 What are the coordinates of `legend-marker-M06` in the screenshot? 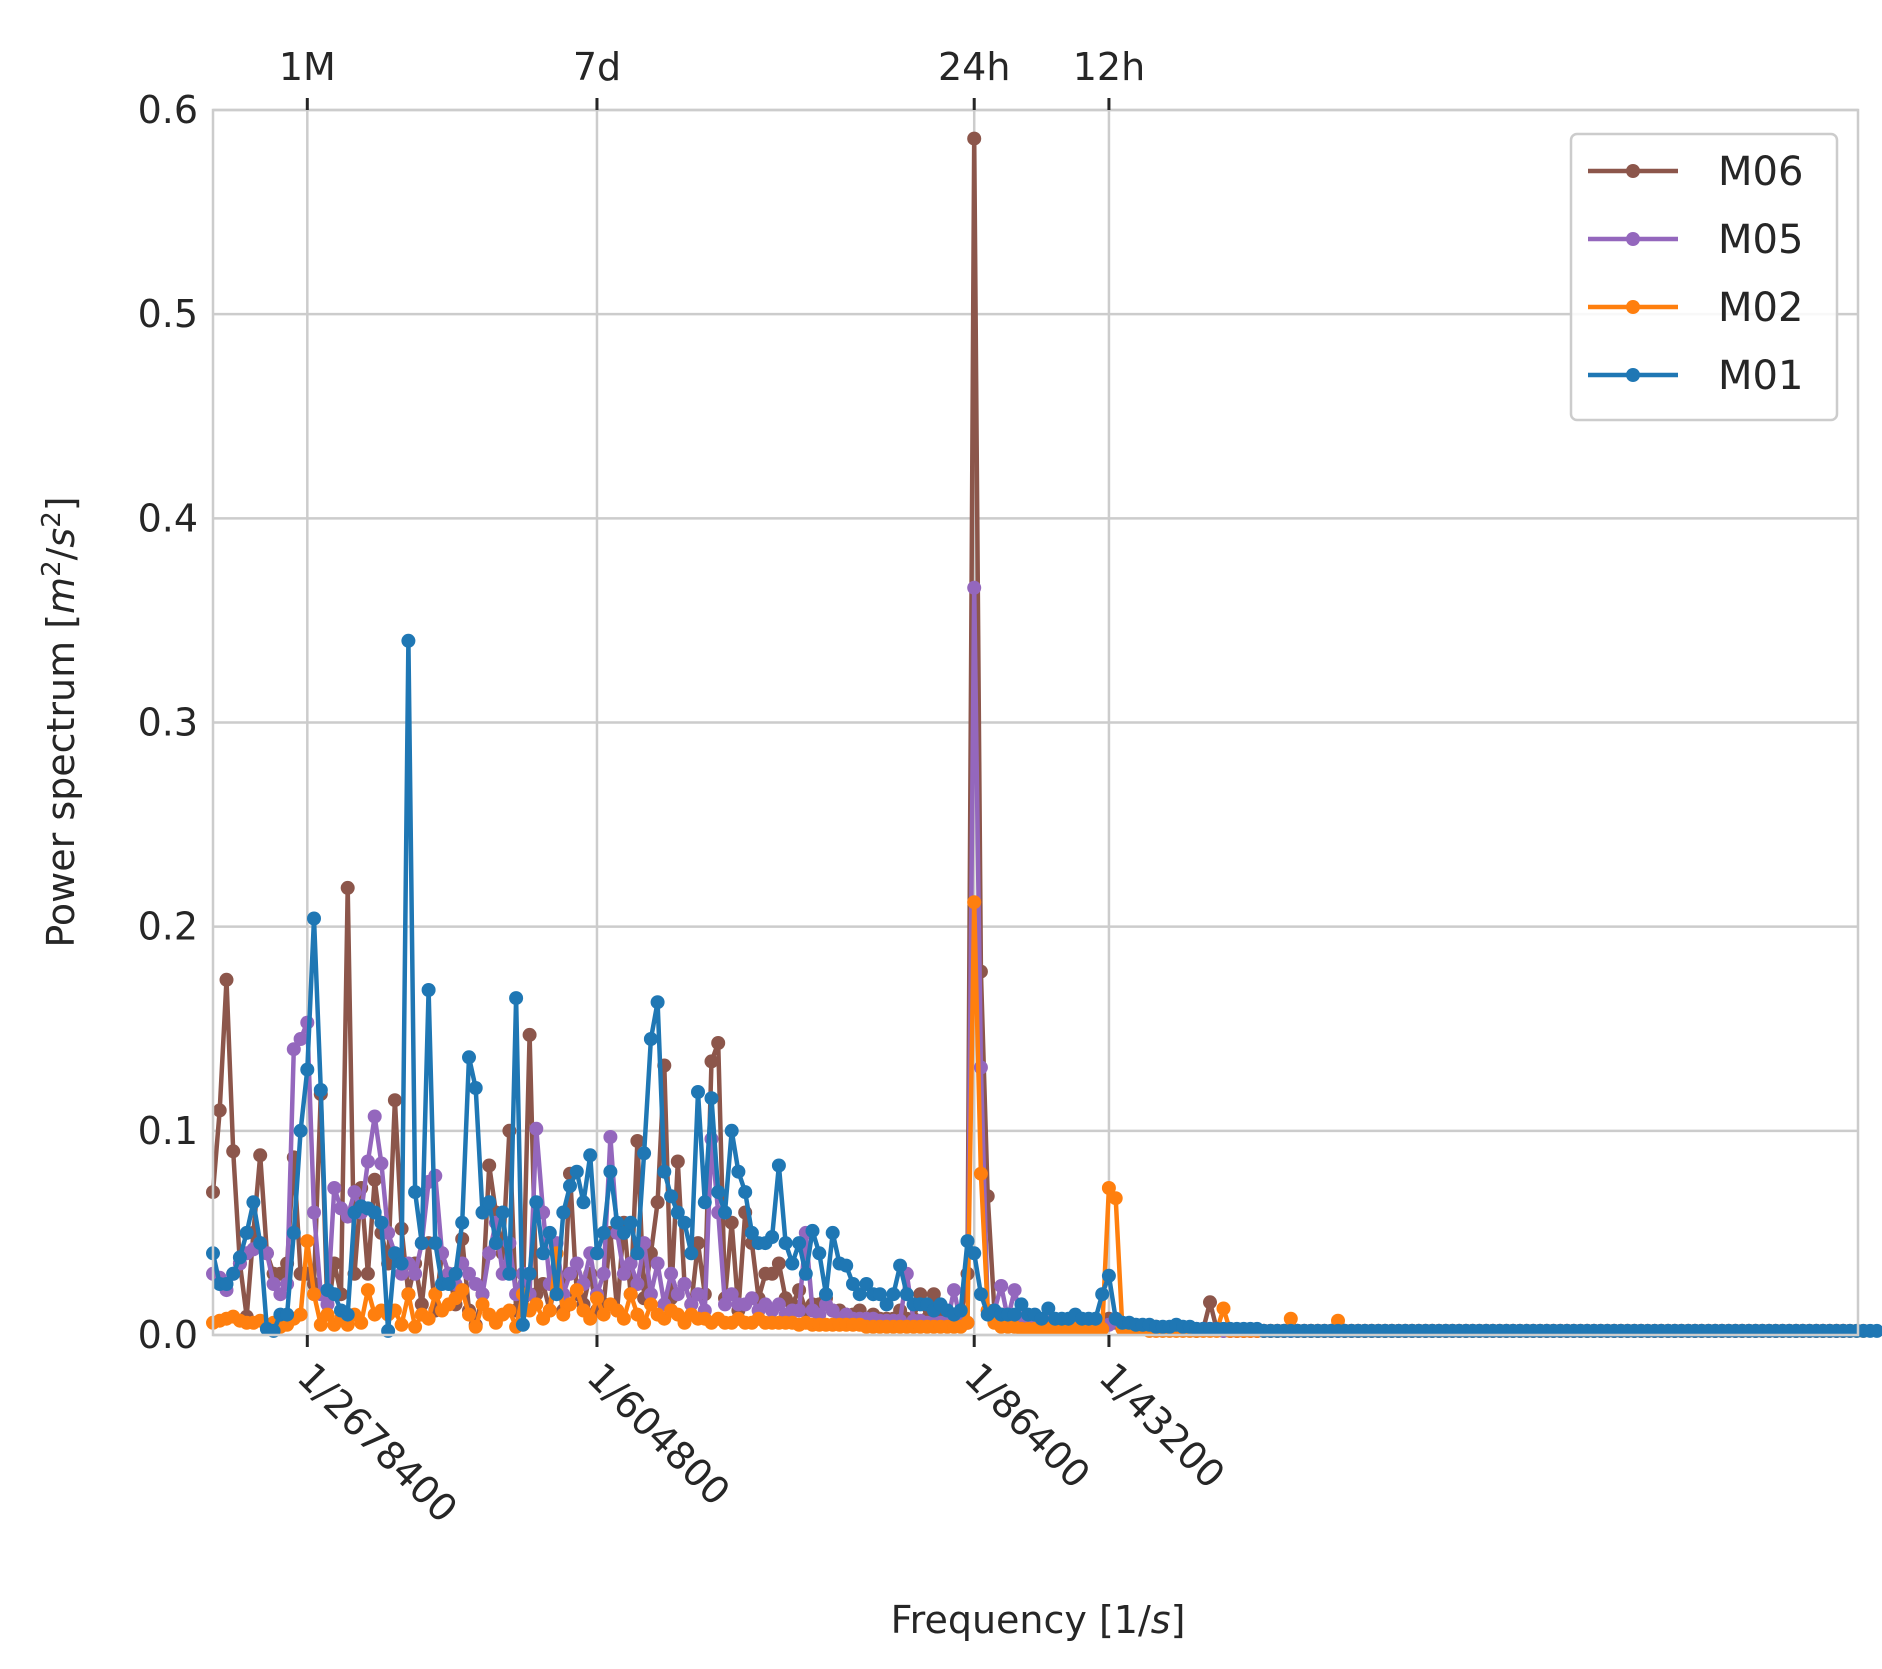 It's located at (1633, 171).